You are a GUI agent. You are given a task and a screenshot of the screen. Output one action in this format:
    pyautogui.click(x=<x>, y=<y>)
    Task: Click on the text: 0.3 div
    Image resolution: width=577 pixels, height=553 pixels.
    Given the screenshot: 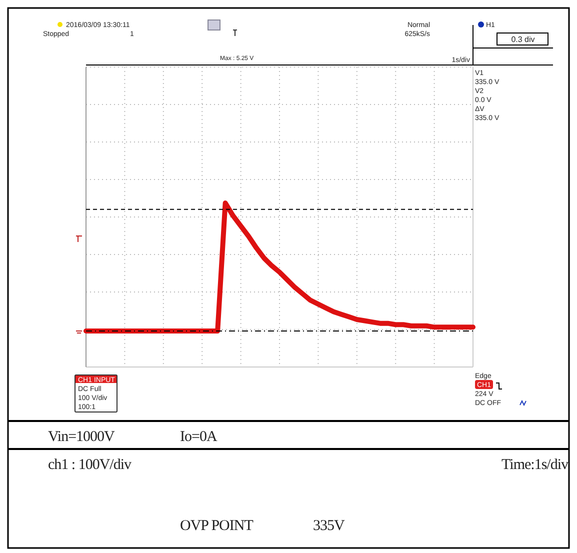 What is the action you would take?
    pyautogui.click(x=523, y=39)
    